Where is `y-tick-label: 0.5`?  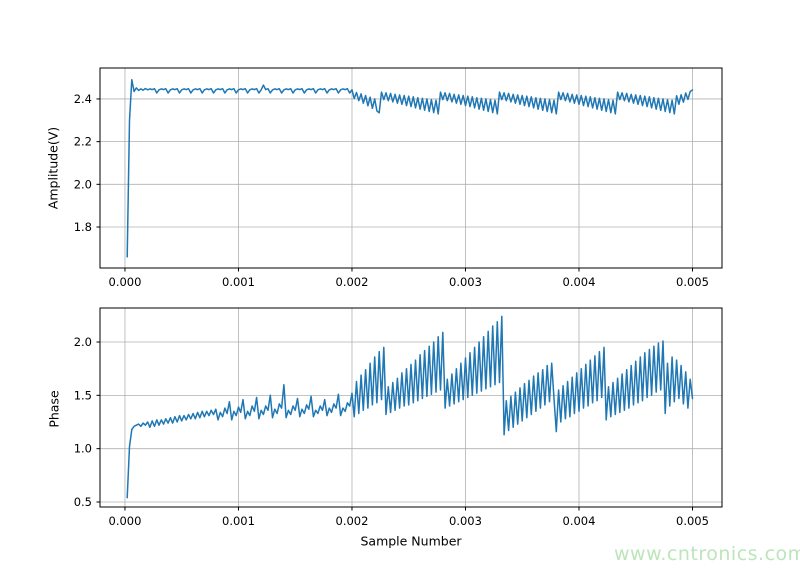
y-tick-label: 0.5 is located at coordinates (83, 502).